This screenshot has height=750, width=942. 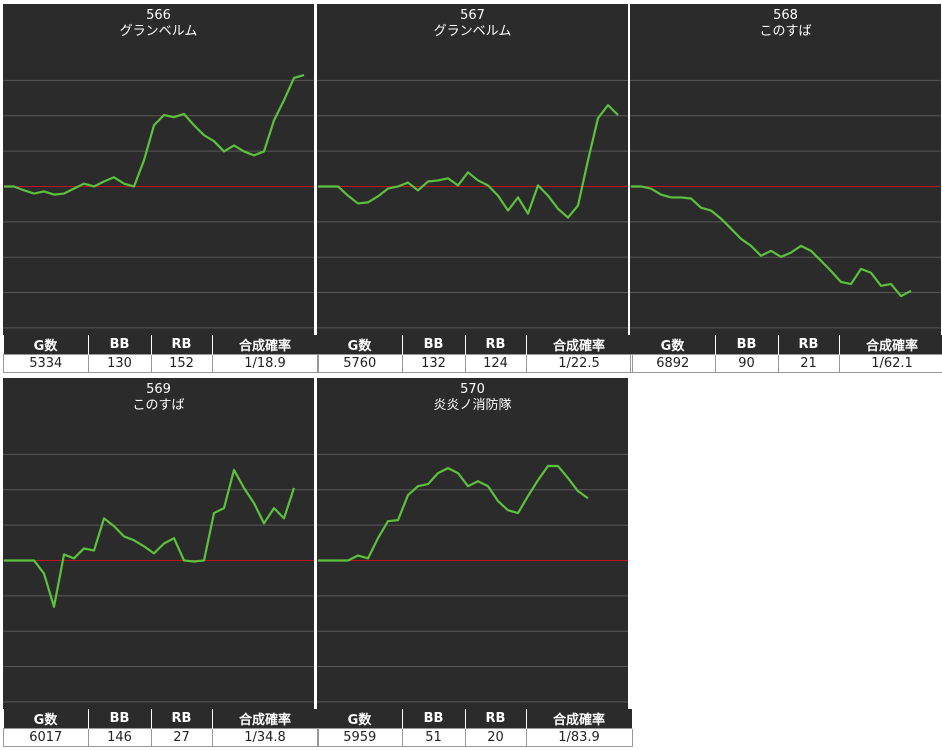 What do you see at coordinates (673, 363) in the screenshot?
I see `table-cell: 6892` at bounding box center [673, 363].